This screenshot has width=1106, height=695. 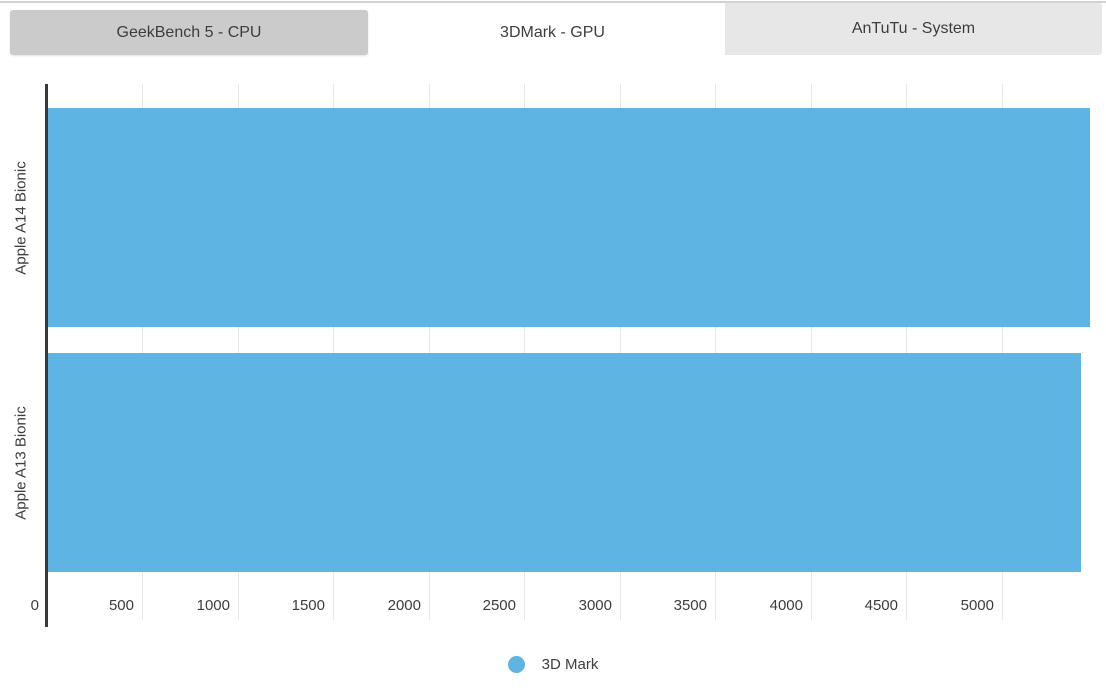 I want to click on legend-marker-circle, so click(x=516, y=664).